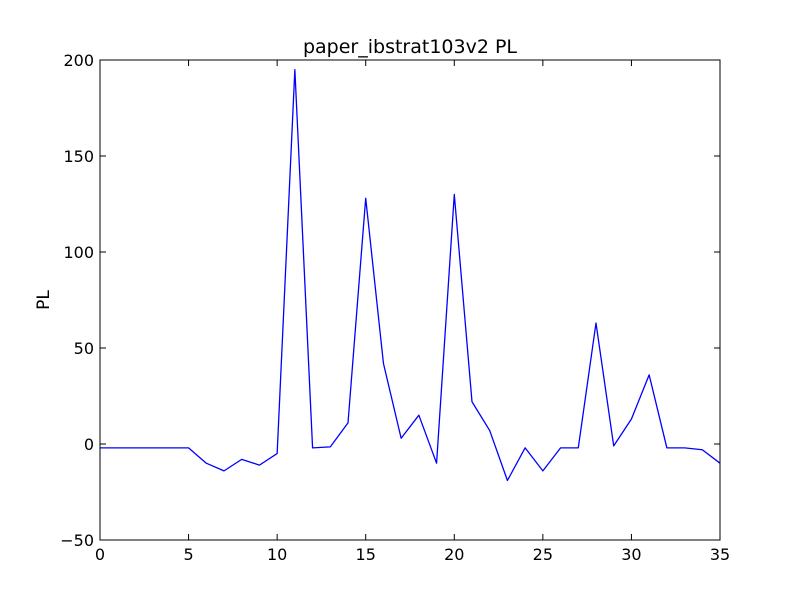 The image size is (800, 604). Describe the element at coordinates (78, 60) in the screenshot. I see `y-tick-label: 200` at that location.